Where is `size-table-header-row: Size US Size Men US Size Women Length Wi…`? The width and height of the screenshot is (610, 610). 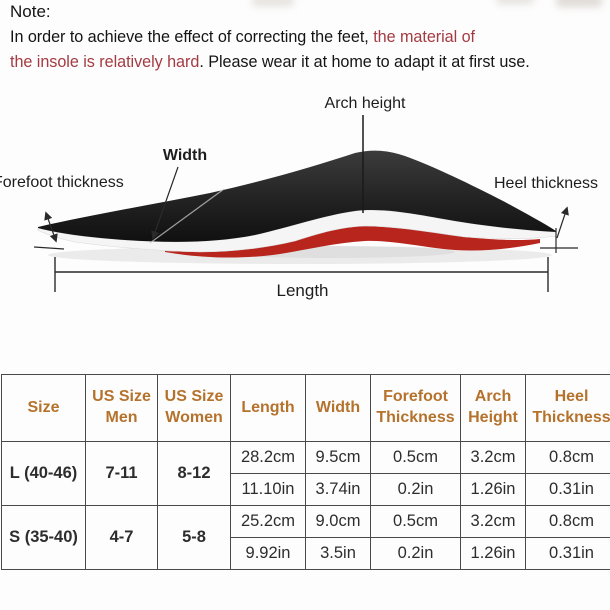 size-table-header-row: Size US Size Men US Size Women Length Wi… is located at coordinates (305, 408).